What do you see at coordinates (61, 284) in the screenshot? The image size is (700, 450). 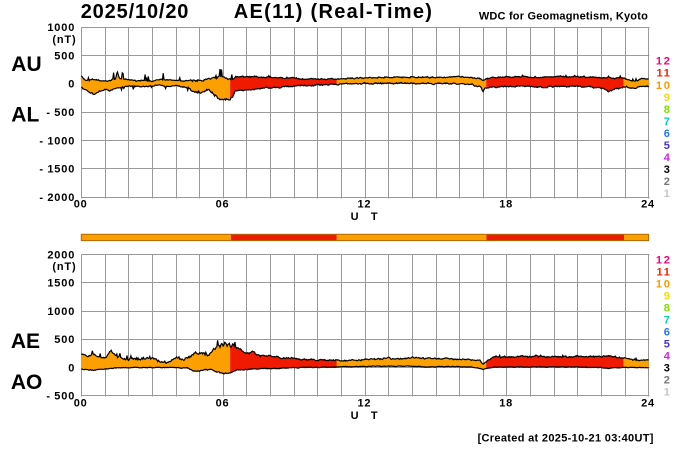 I see `svg-text: 1500` at bounding box center [61, 284].